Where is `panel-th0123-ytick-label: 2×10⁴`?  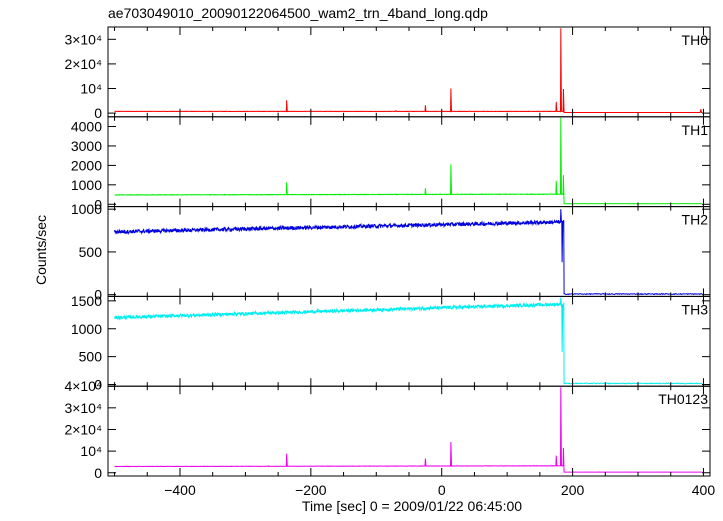 panel-th0123-ytick-label: 2×10⁴ is located at coordinates (83, 429).